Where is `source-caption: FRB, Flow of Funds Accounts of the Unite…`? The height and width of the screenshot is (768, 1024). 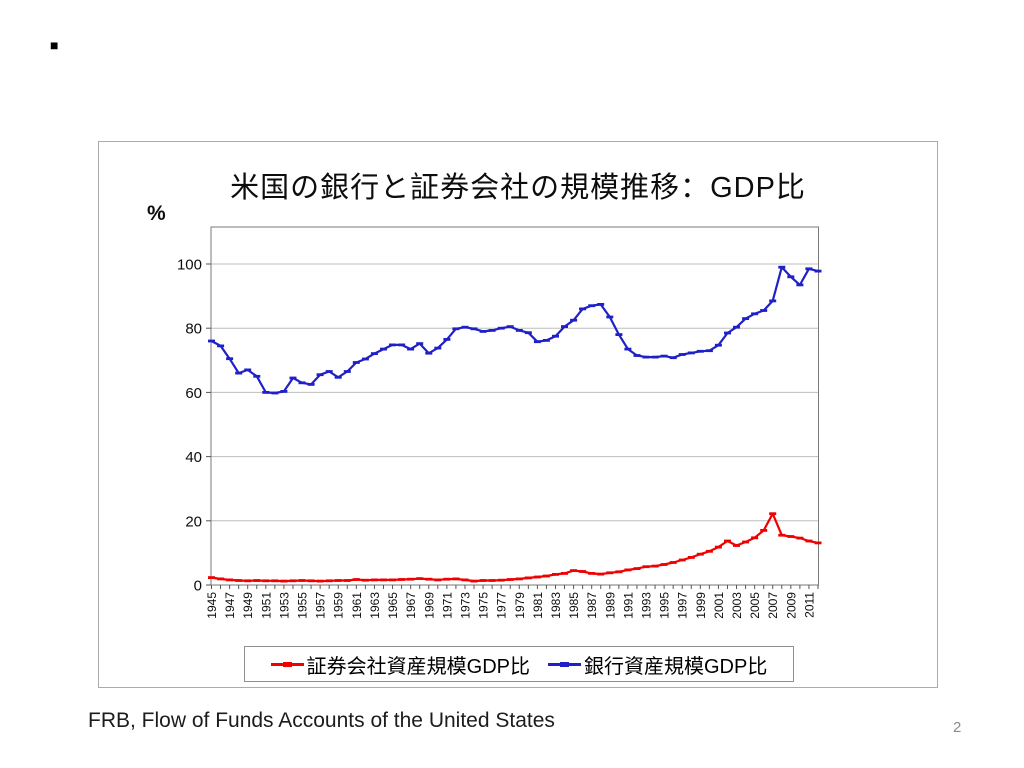 source-caption: FRB, Flow of Funds Accounts of the Unite… is located at coordinates (321, 720).